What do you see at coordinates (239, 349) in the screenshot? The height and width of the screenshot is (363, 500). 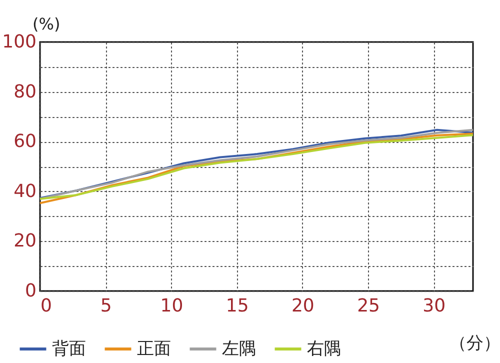 I see `legend-label: 左隅` at bounding box center [239, 349].